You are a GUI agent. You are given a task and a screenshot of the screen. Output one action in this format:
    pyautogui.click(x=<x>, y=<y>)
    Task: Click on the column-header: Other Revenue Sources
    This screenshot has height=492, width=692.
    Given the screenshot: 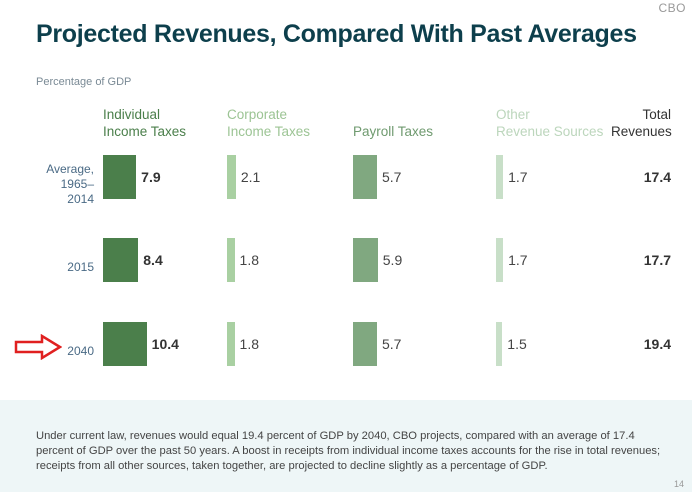 What is the action you would take?
    pyautogui.click(x=549, y=123)
    